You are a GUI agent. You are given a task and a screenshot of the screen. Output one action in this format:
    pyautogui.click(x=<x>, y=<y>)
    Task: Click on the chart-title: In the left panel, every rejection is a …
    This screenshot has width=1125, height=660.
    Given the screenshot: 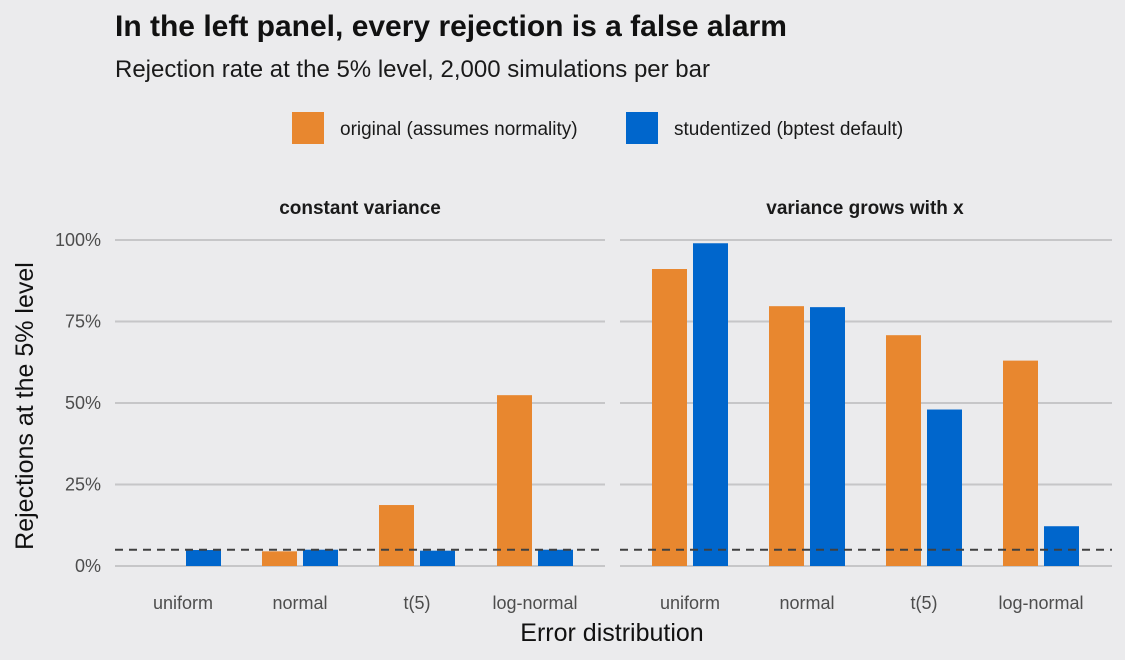 What is the action you would take?
    pyautogui.click(x=451, y=26)
    